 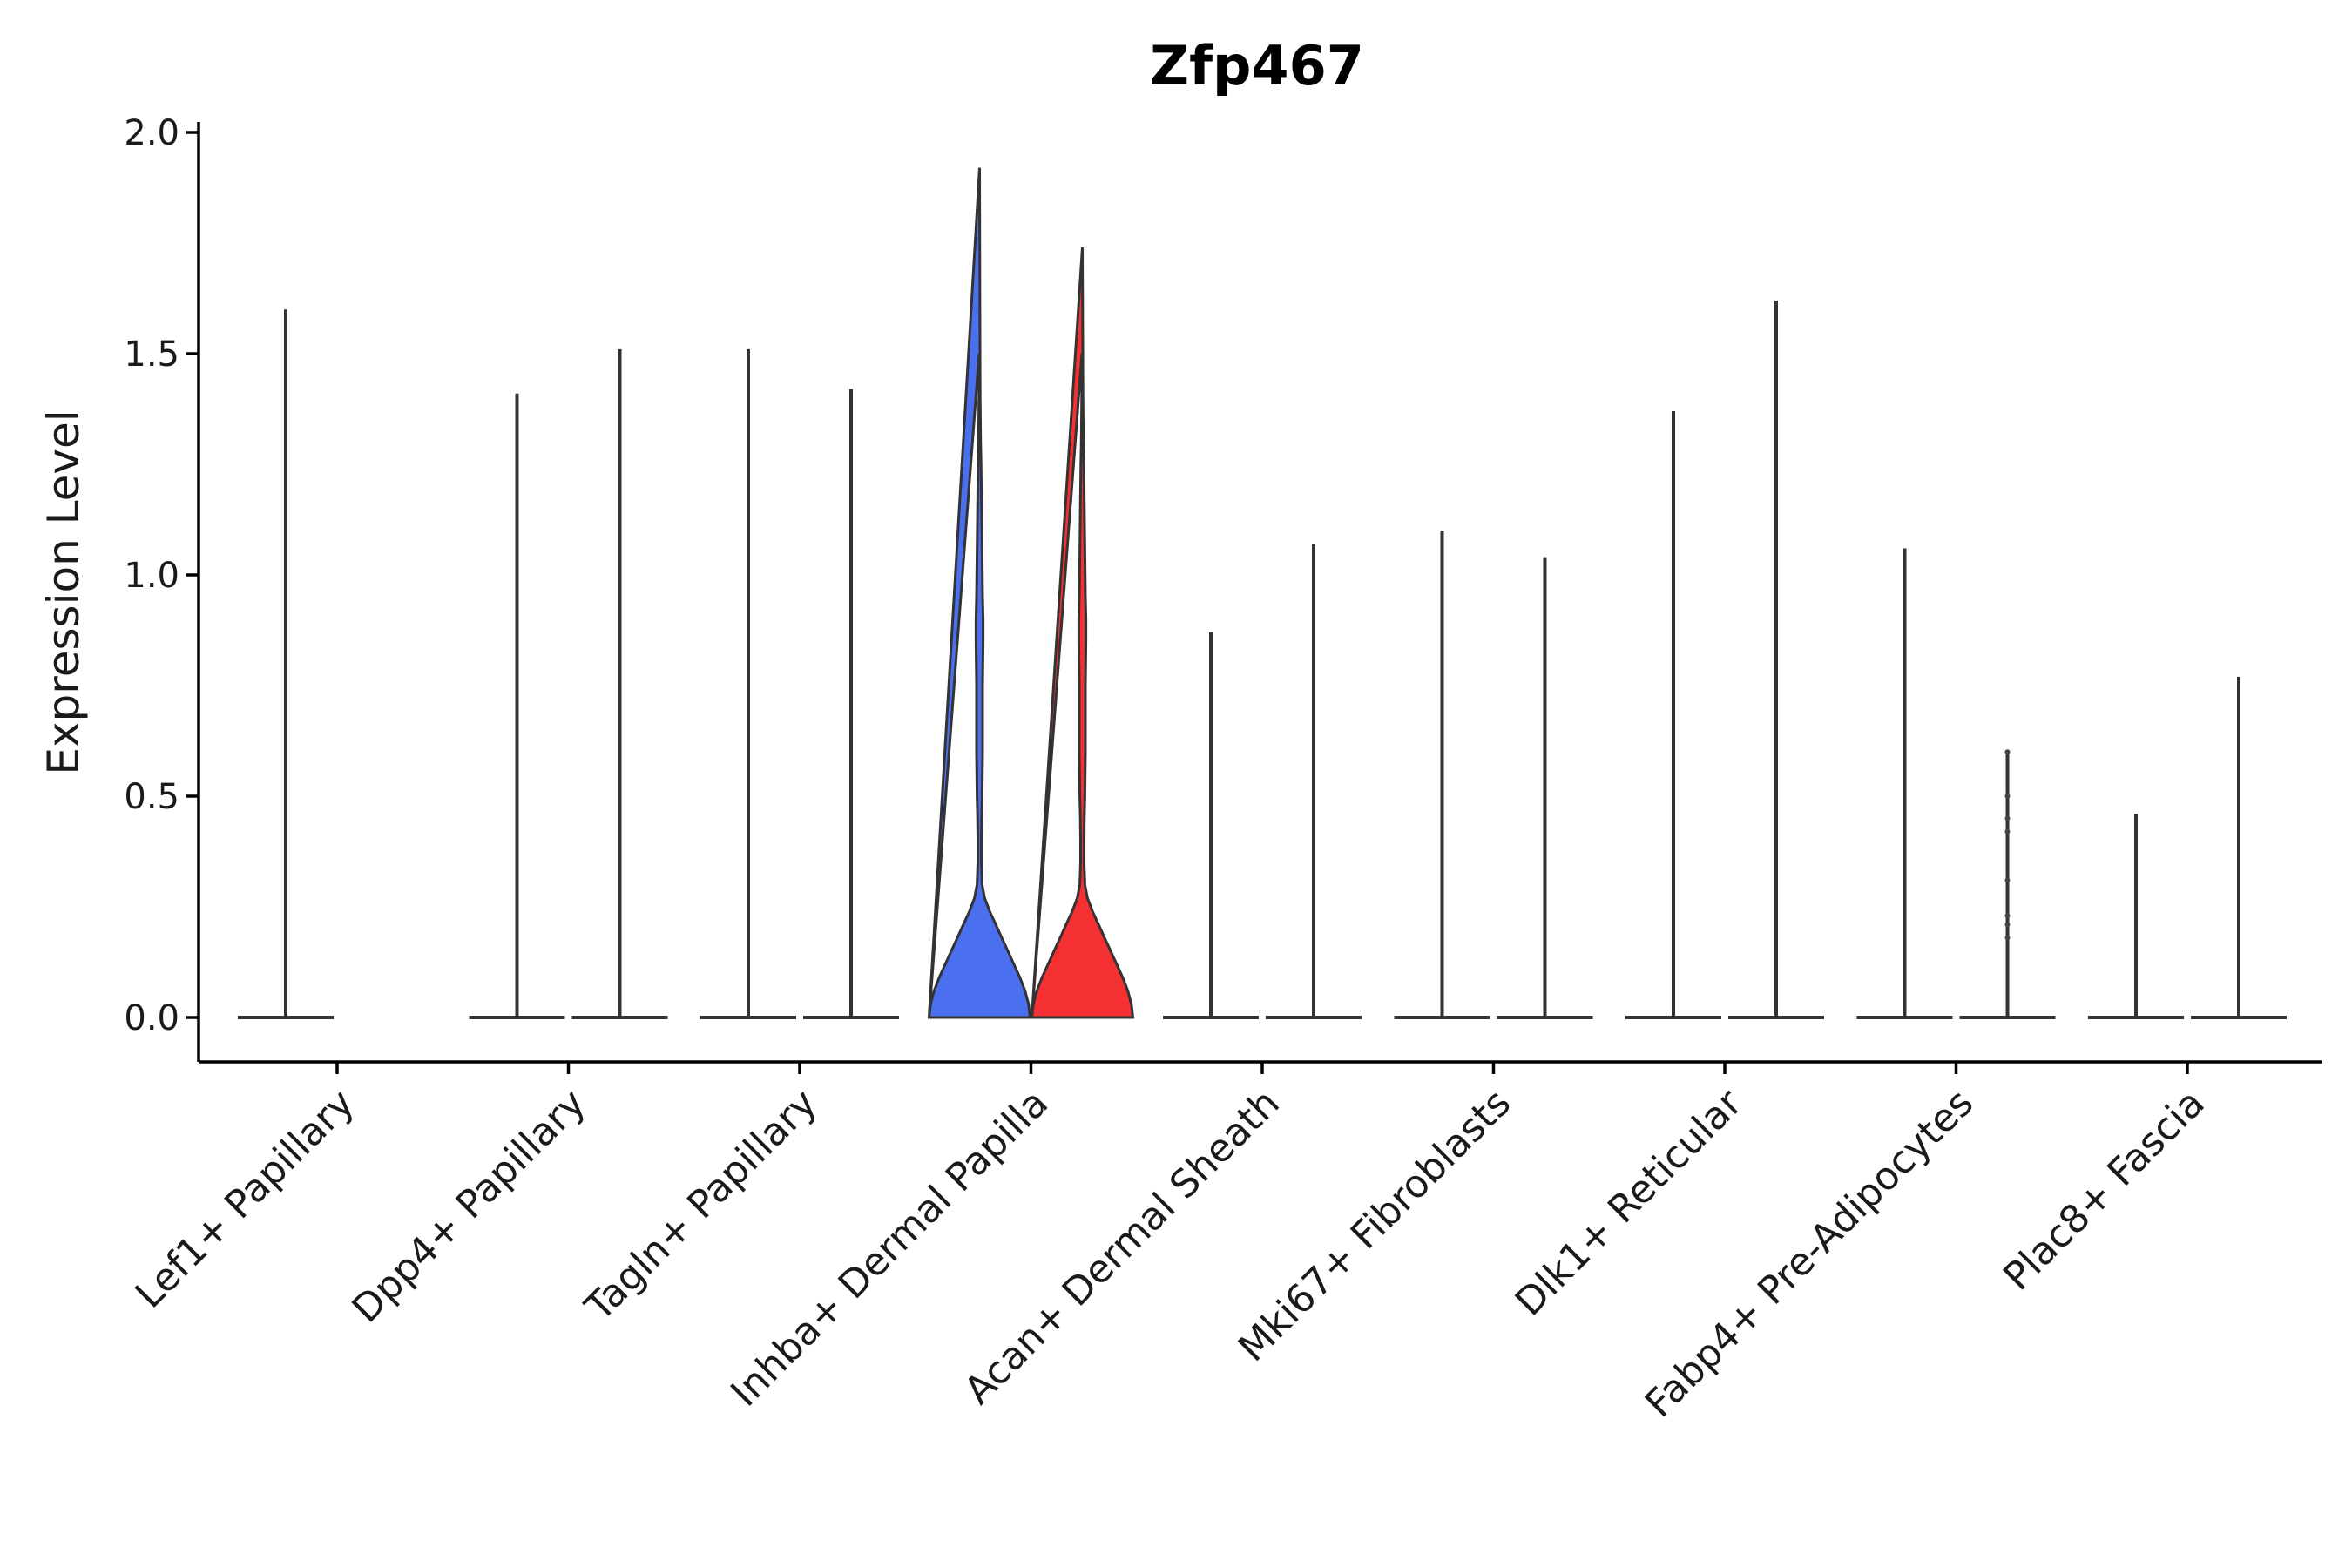 I want to click on y-ticks: 0.0 0.5 1.0 1.5 2.0, so click(x=161, y=575).